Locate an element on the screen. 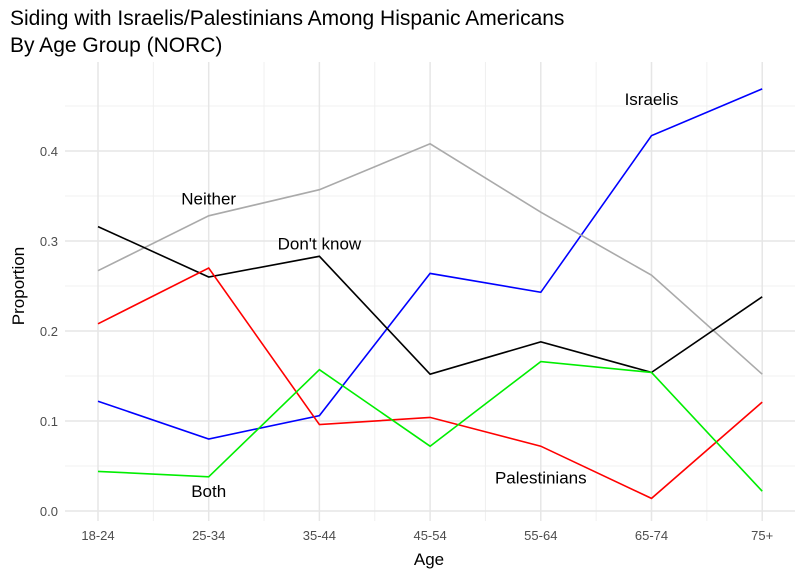 The height and width of the screenshot is (578, 806). x-tick-label: 35-44 is located at coordinates (319, 535).